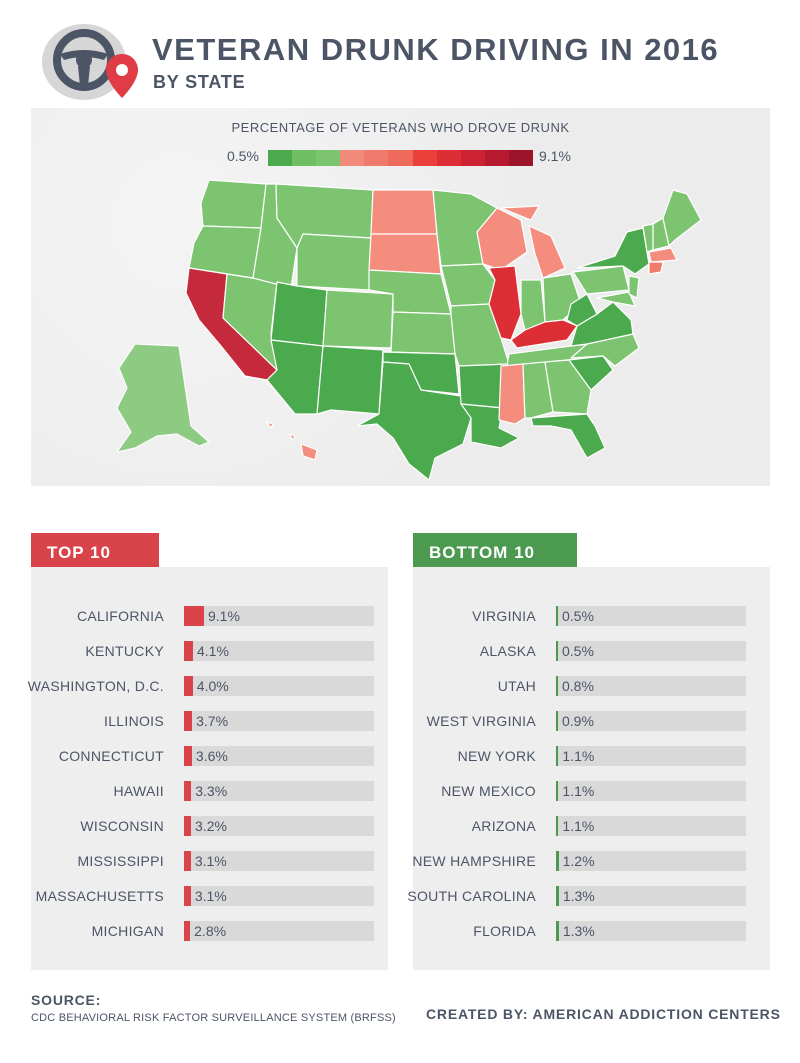 The width and height of the screenshot is (800, 1063). What do you see at coordinates (512, 394) in the screenshot?
I see `state-mississippi` at bounding box center [512, 394].